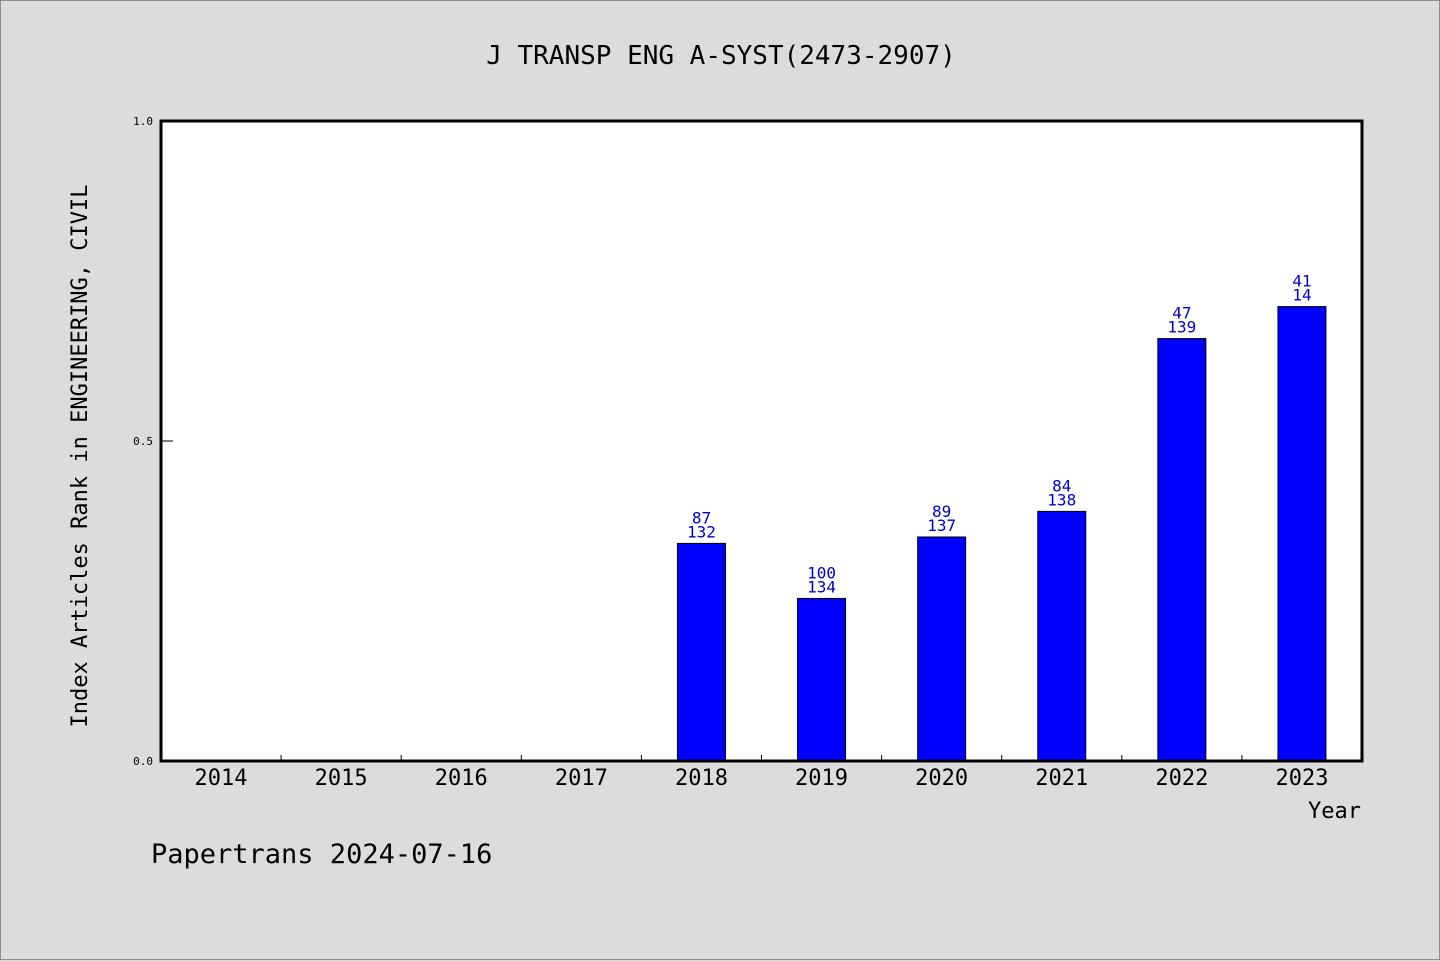  Describe the element at coordinates (1181, 778) in the screenshot. I see `x-tick-label: 2022` at that location.